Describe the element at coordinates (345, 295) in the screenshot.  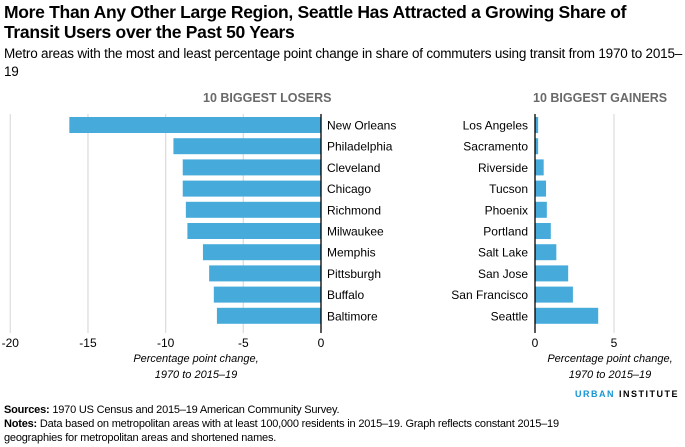
I see `losers-category-label: Buffalo` at that location.